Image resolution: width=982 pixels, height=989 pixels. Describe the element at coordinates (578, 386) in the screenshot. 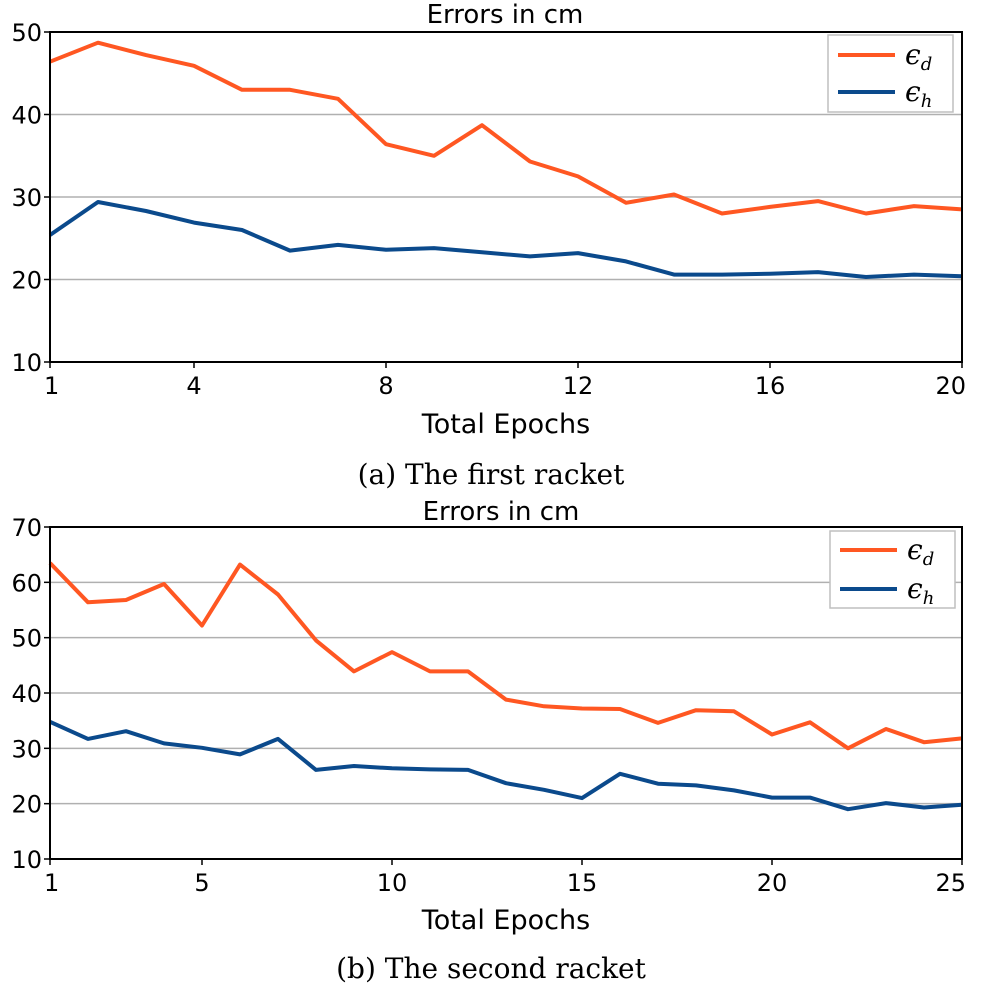

I see `a-x-tick-label: 12` at that location.